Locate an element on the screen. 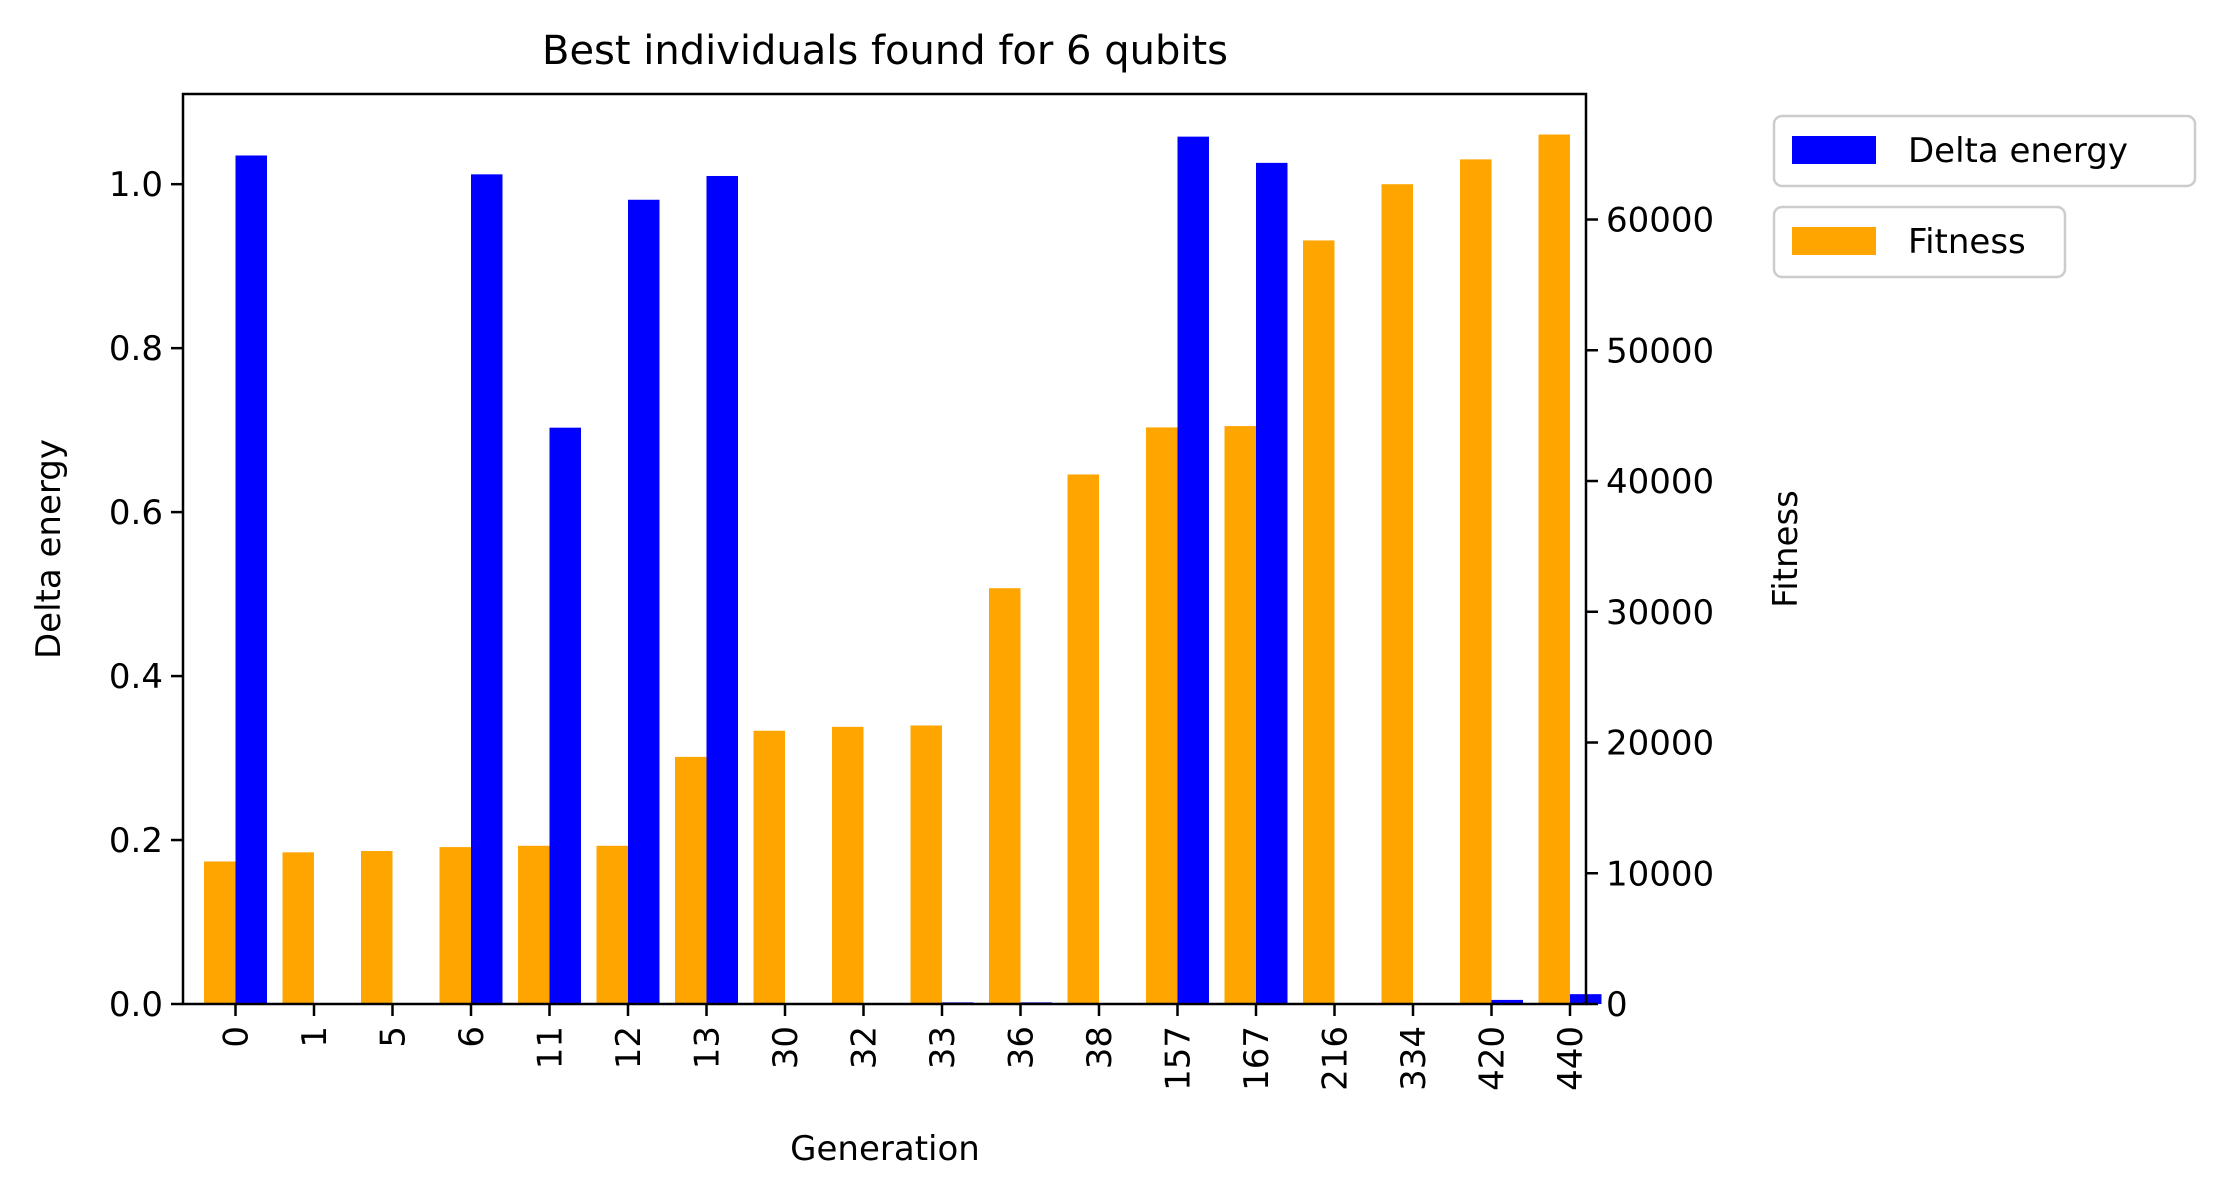 This screenshot has width=2214, height=1194. y-tick-label: 1.0 is located at coordinates (136, 185).